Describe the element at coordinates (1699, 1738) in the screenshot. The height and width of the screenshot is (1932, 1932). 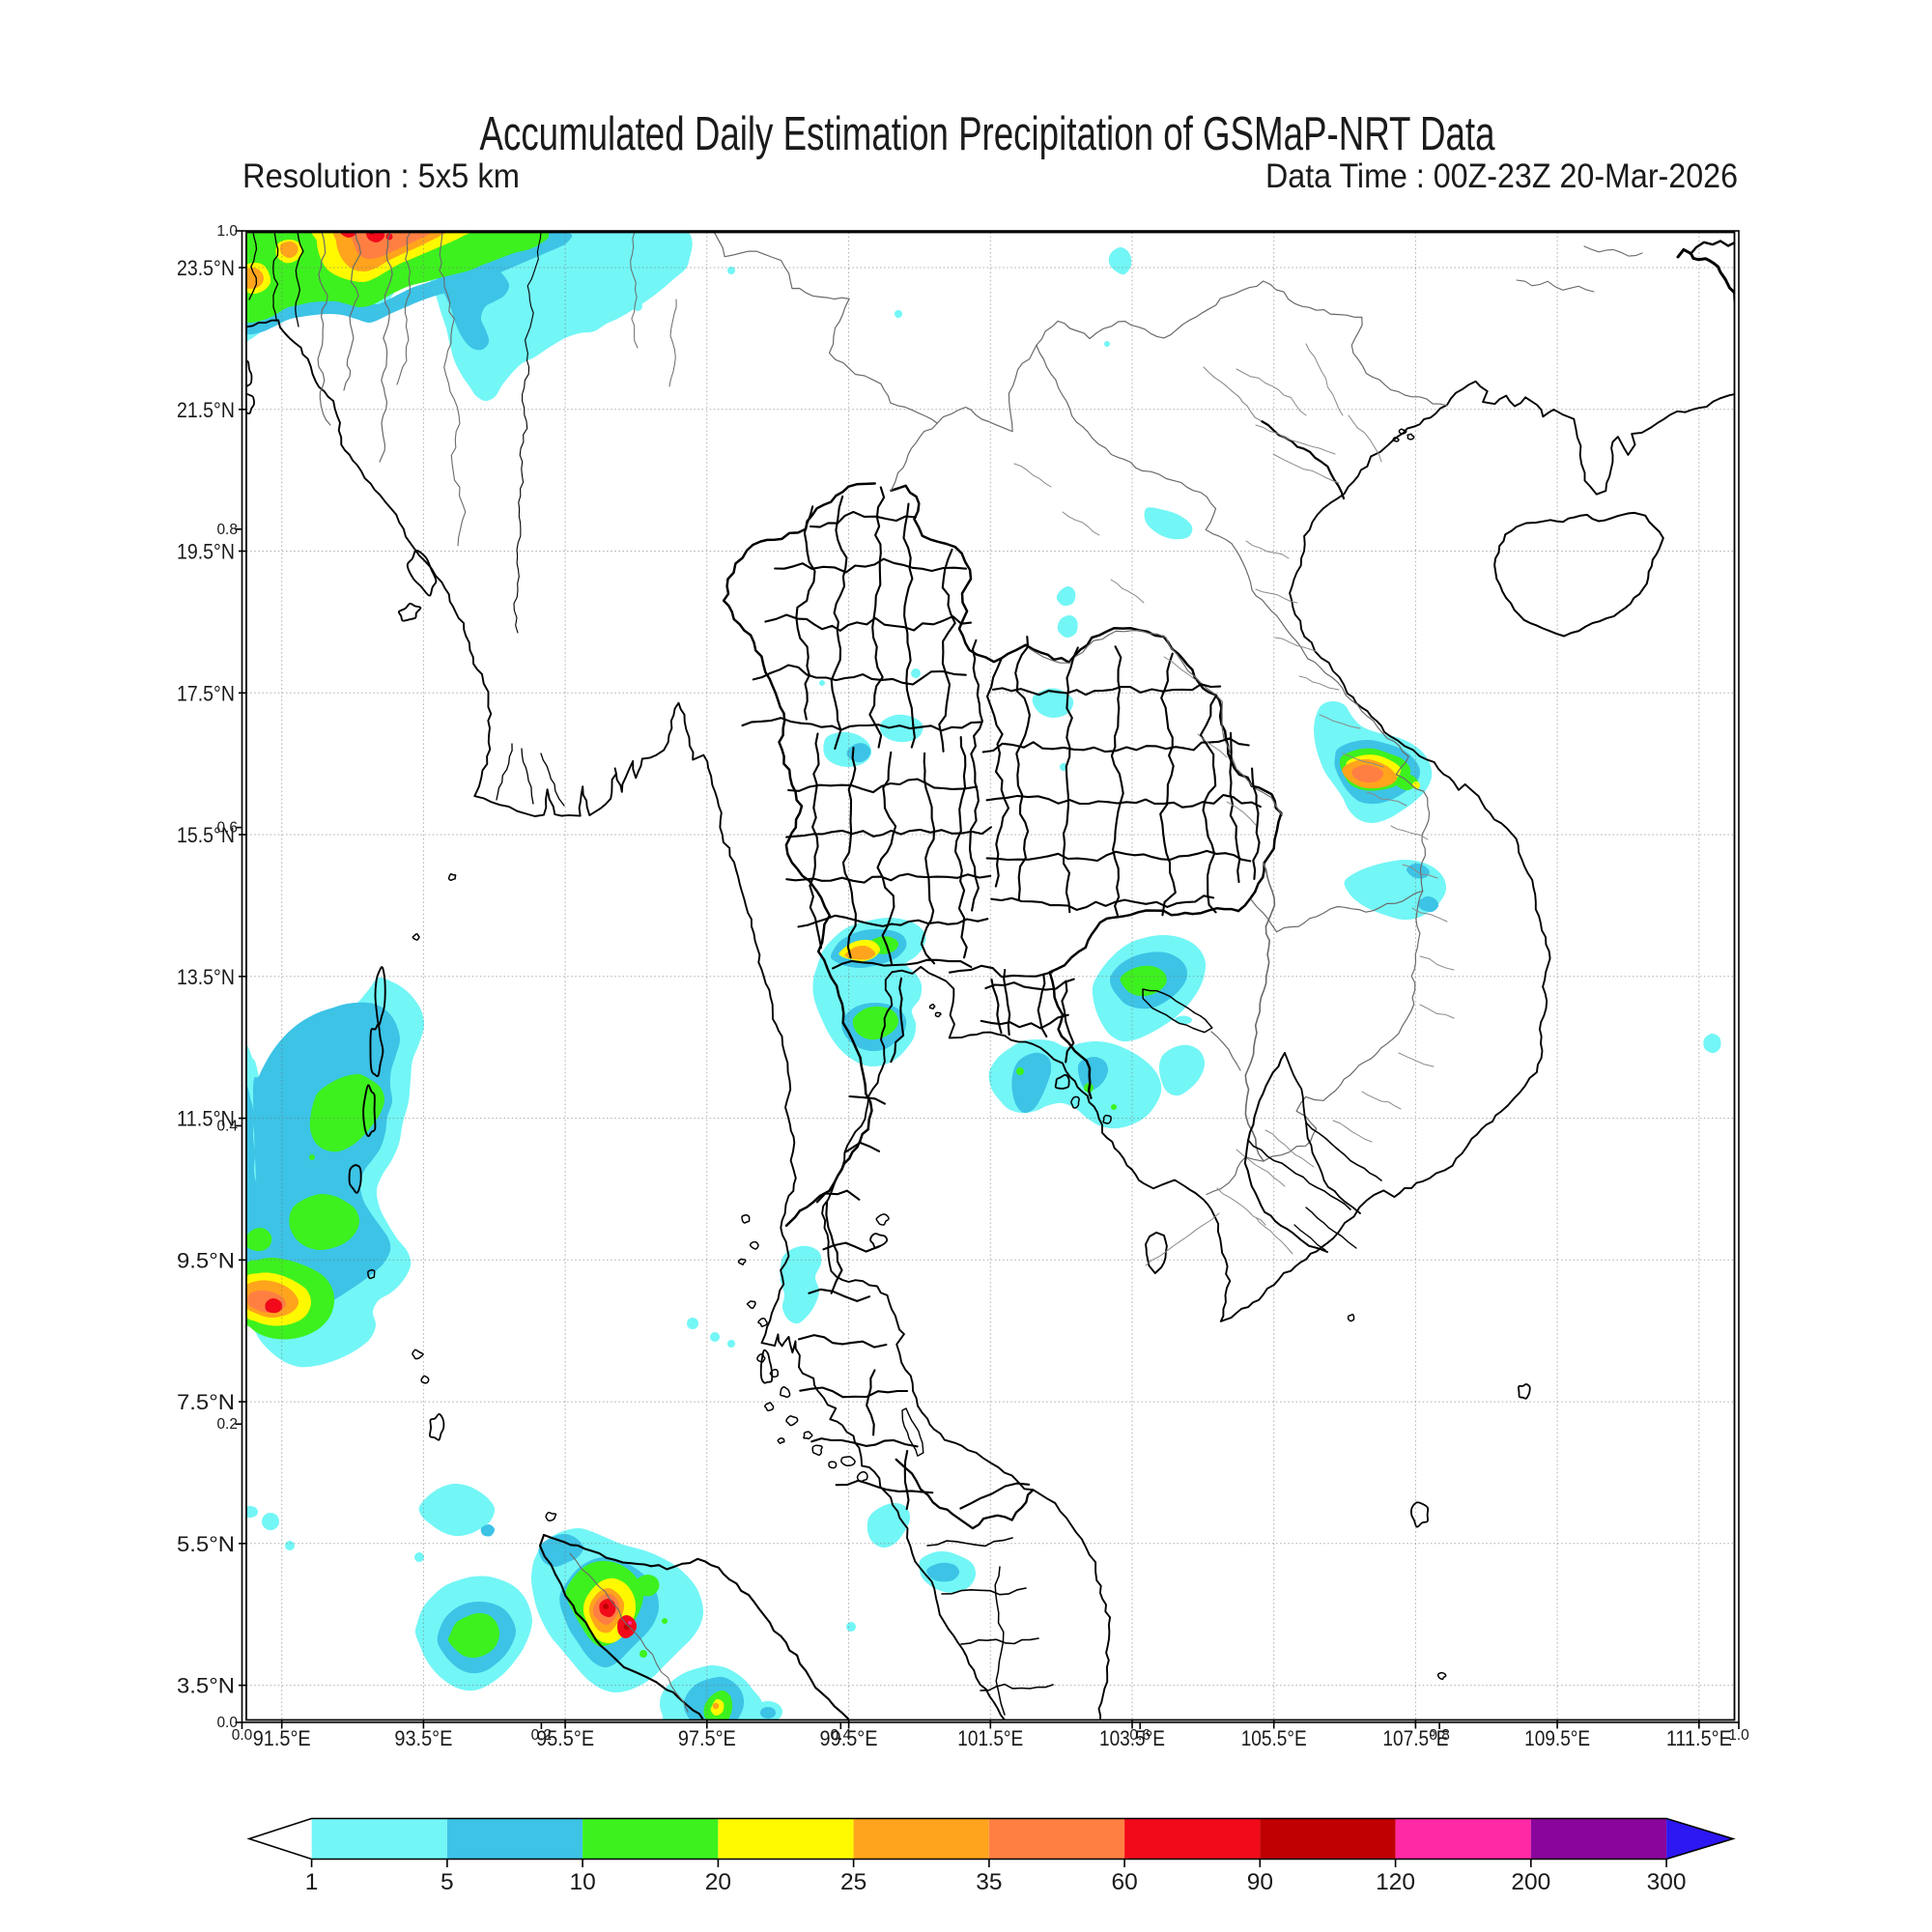
I see `svg-text: 111.5°E` at that location.